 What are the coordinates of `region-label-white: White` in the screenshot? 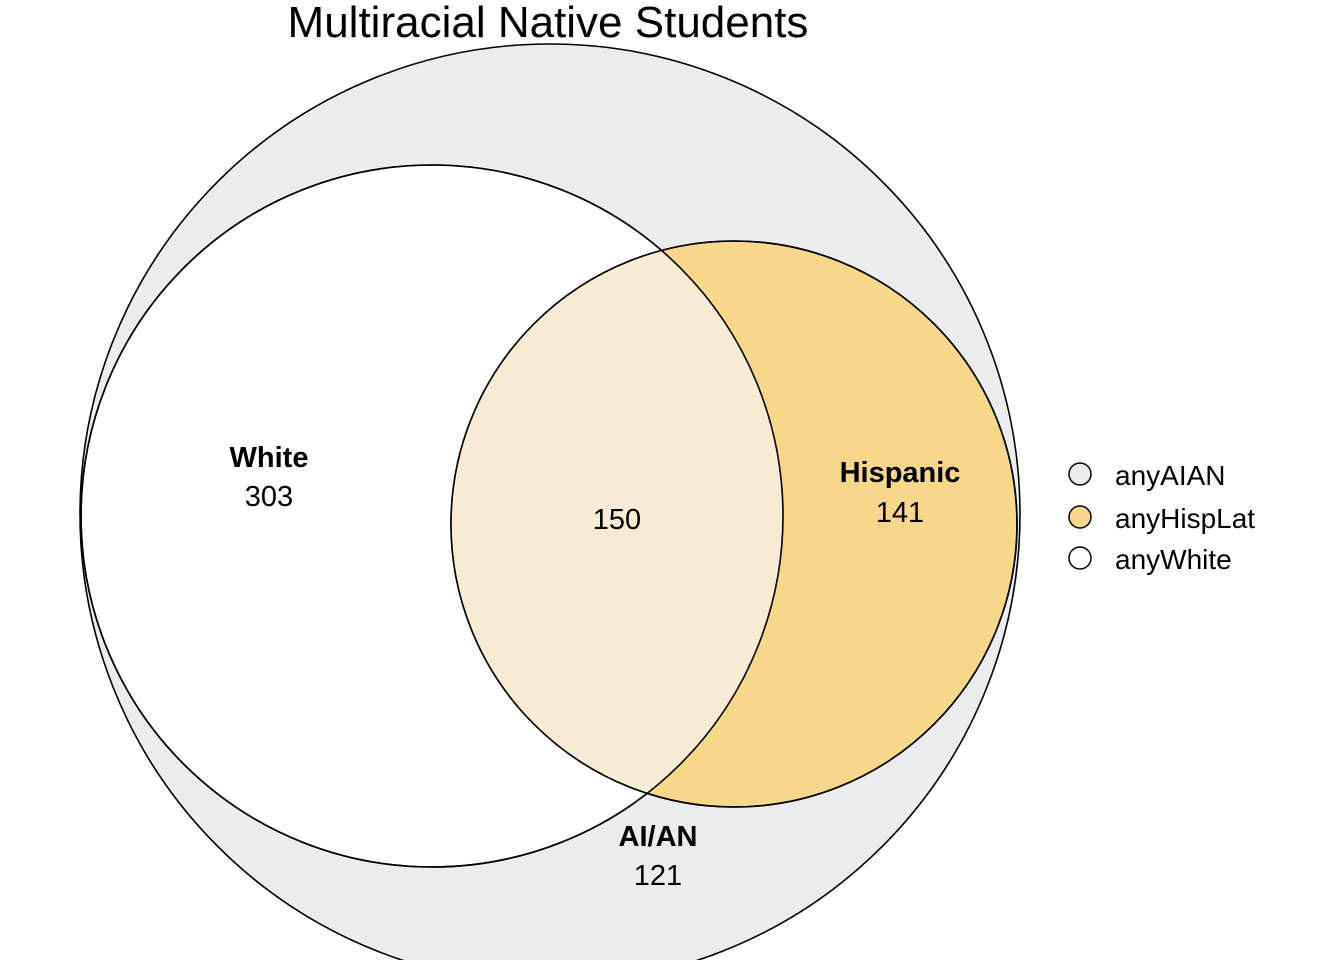 It's located at (269, 458).